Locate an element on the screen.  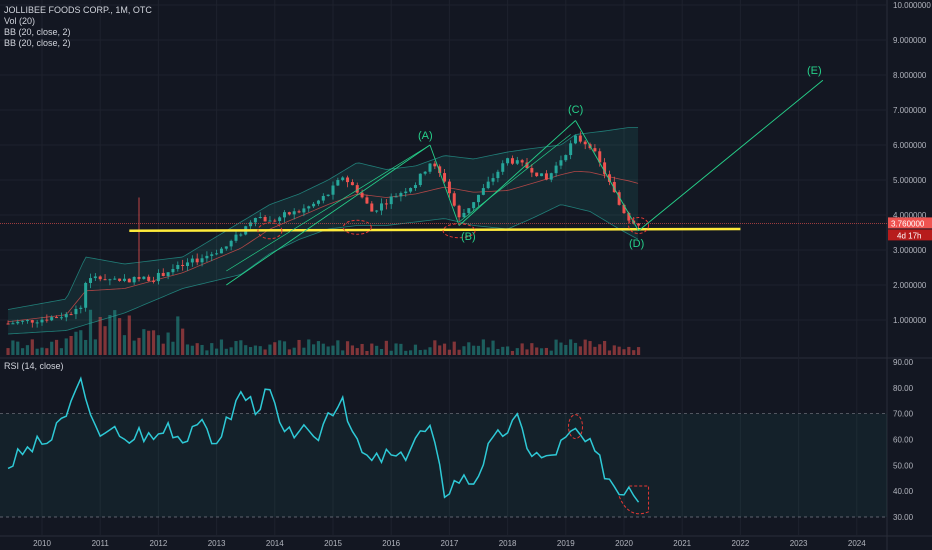
rsi-low-marker is located at coordinates (634, 500).